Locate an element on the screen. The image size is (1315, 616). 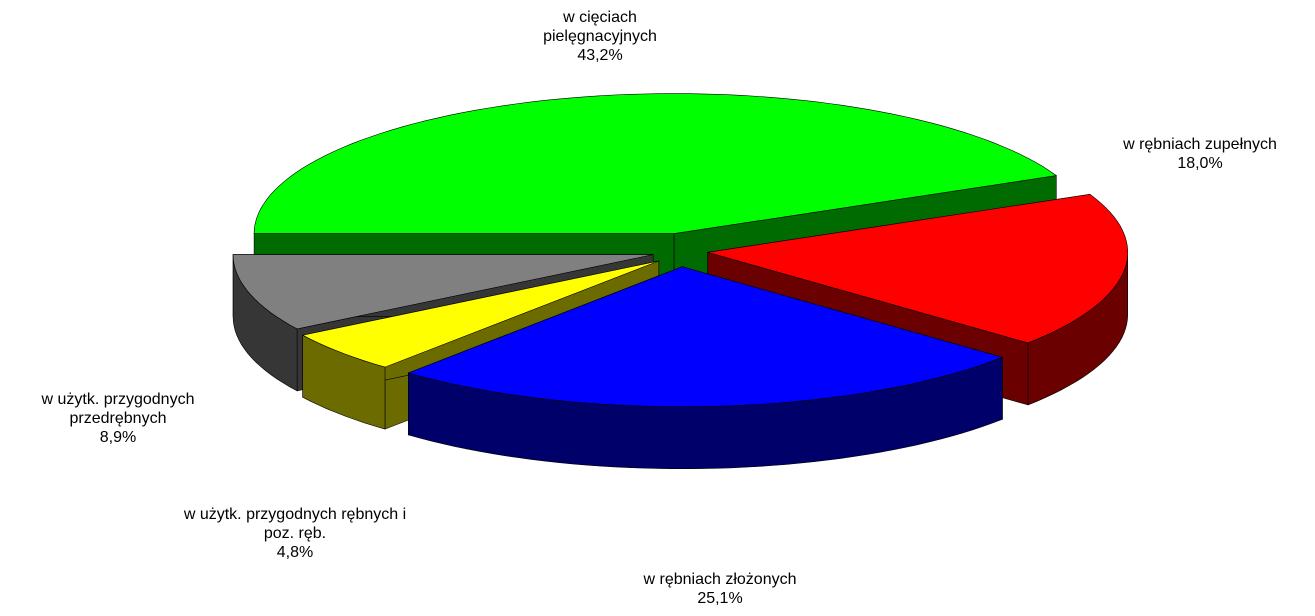
value-label: 4,8% is located at coordinates (295, 552).